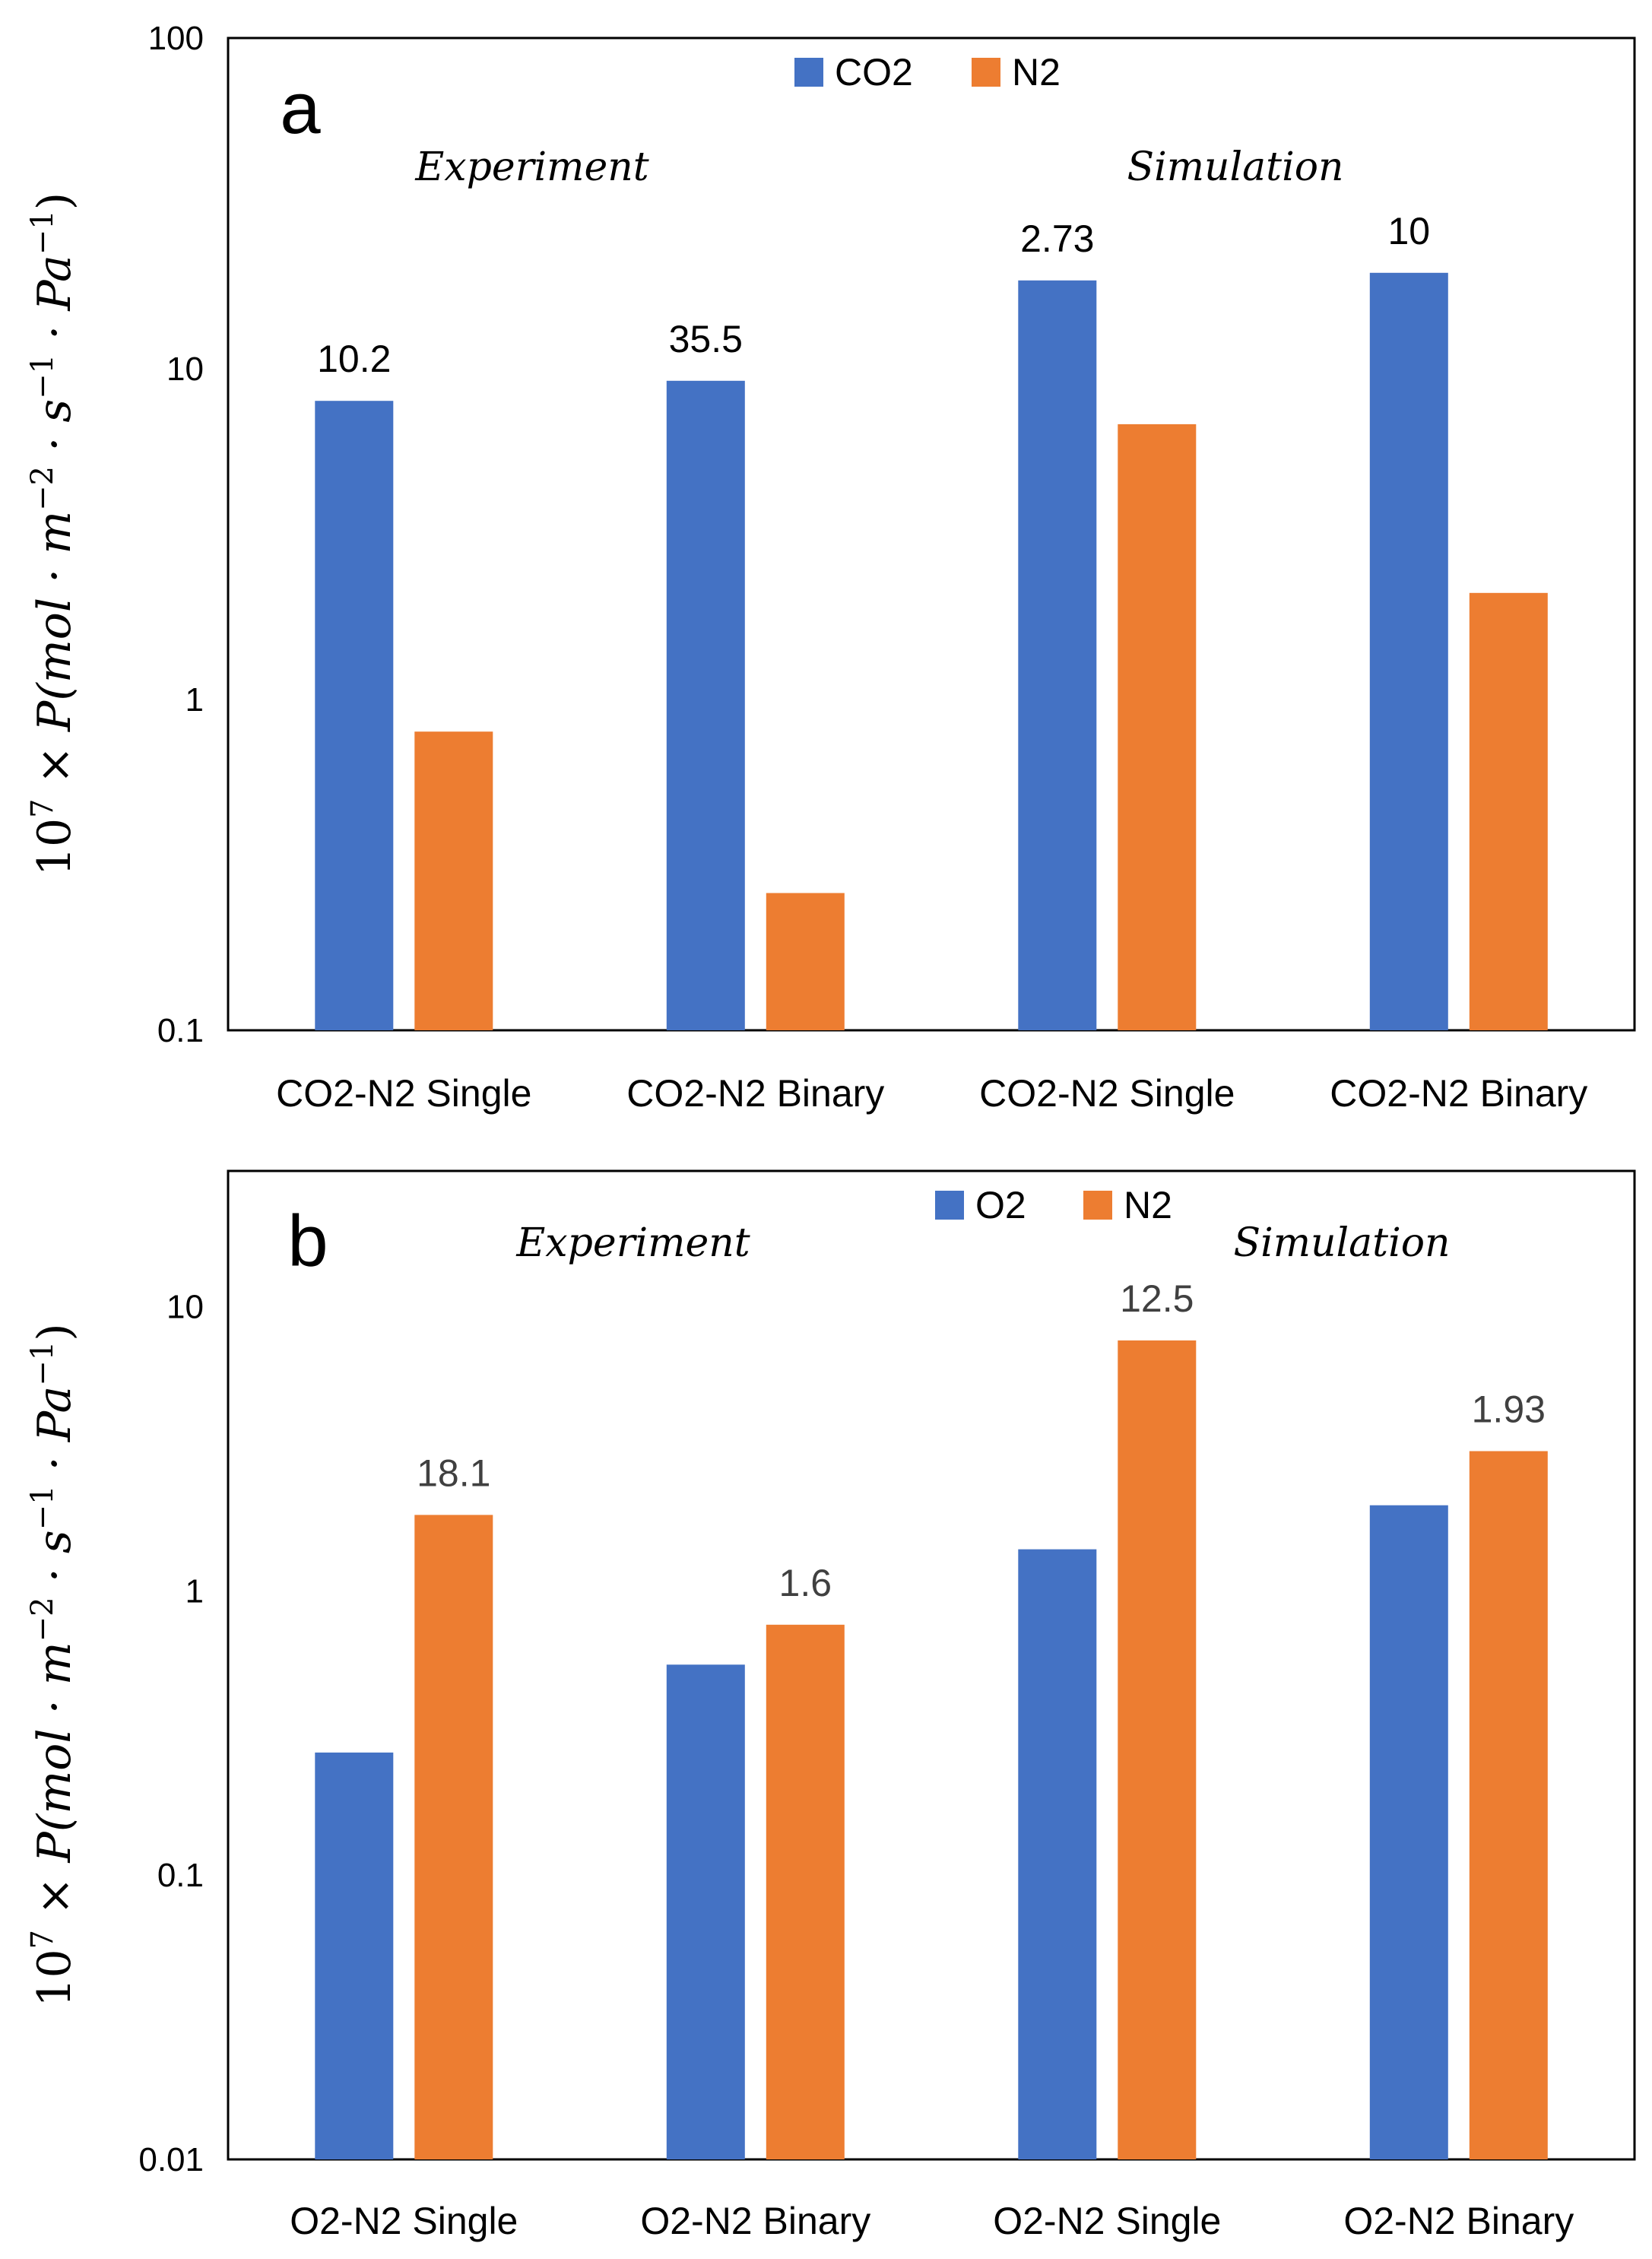 This screenshot has width=1652, height=2259. Describe the element at coordinates (1053, 1205) in the screenshot. I see `legend: O2 N2` at that location.